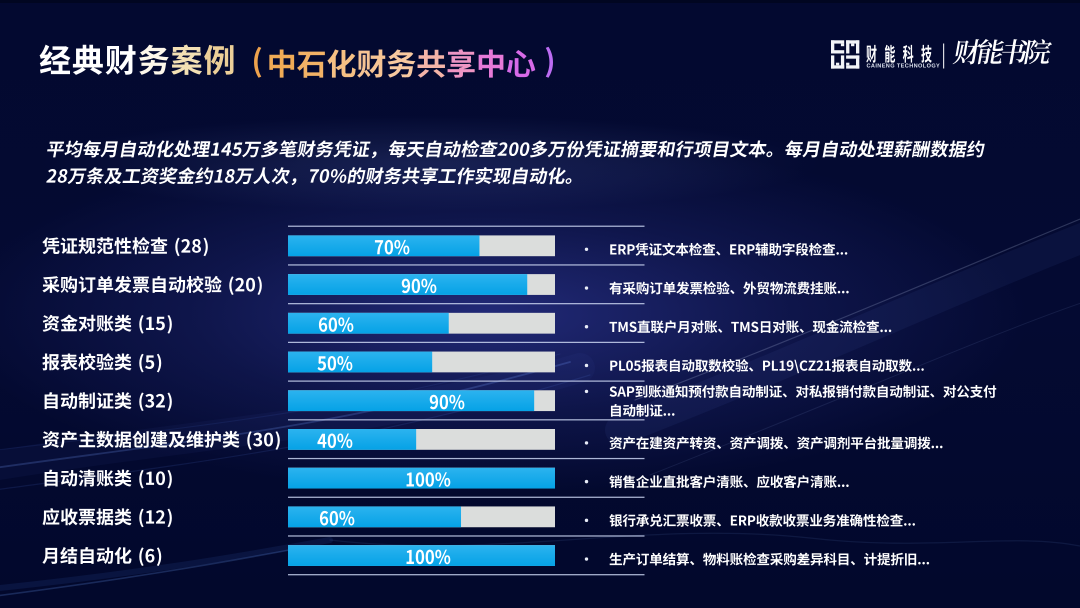 Image resolution: width=1080 pixels, height=608 pixels. I want to click on svg-text: CAINENG TECHNOLOGY, so click(904, 67).